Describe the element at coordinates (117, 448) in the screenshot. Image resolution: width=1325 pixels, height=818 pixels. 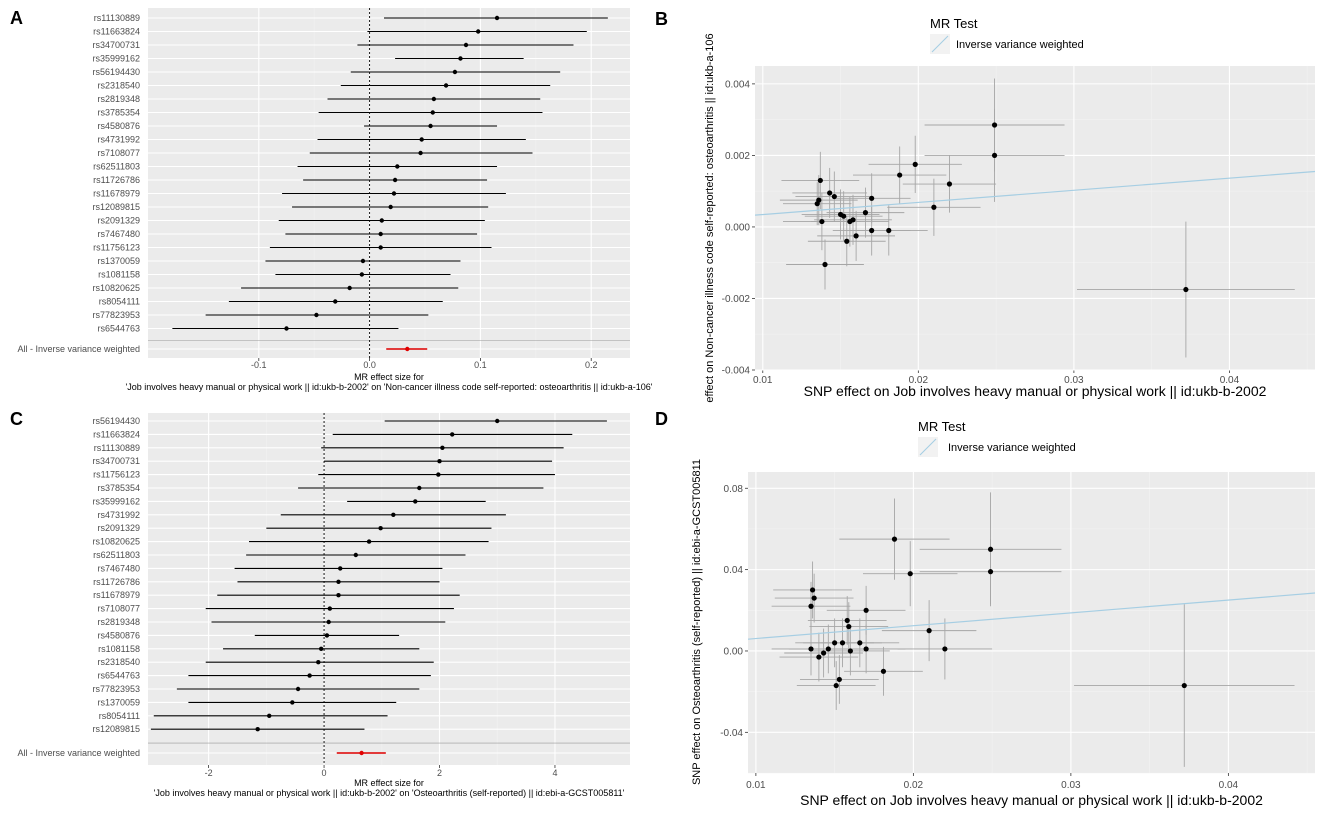
I see `snp-label: rs11130889` at that location.